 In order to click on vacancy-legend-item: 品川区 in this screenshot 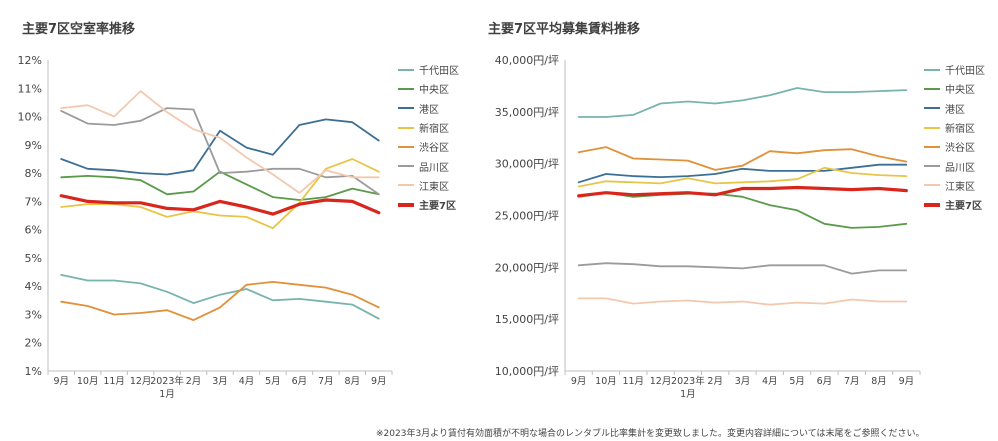, I will do `click(428, 165)`.